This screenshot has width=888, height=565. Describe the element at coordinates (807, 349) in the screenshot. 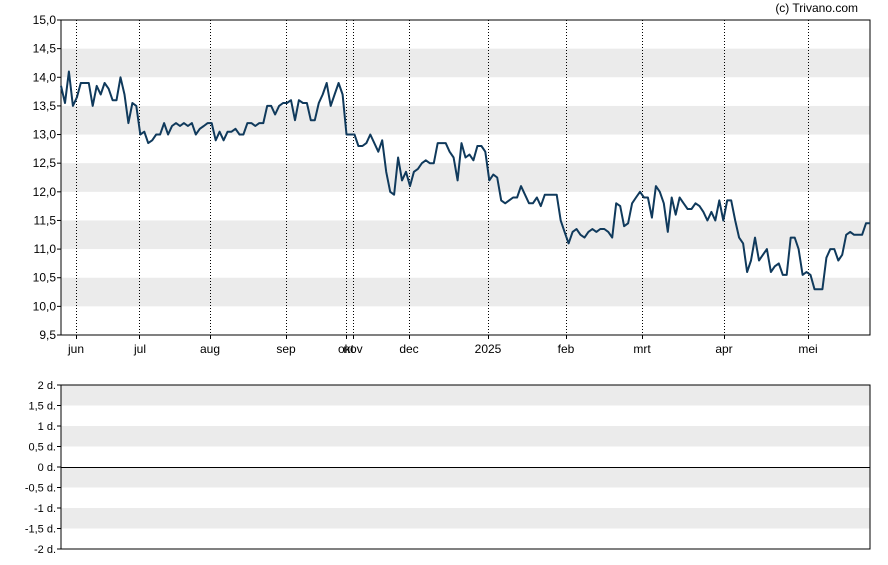

I see `price-x-tick-label: mei` at that location.